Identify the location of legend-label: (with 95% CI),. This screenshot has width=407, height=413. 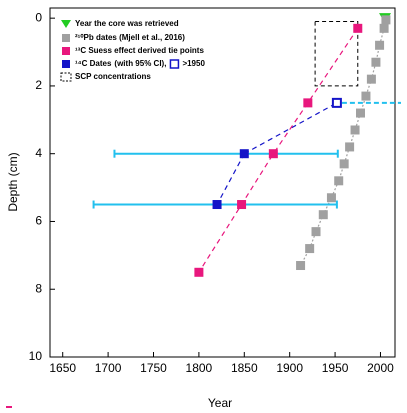
(140, 63).